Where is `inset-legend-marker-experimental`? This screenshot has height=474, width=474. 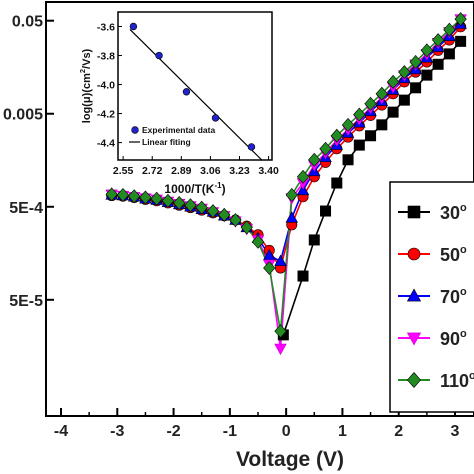 inset-legend-marker-experimental is located at coordinates (135, 130).